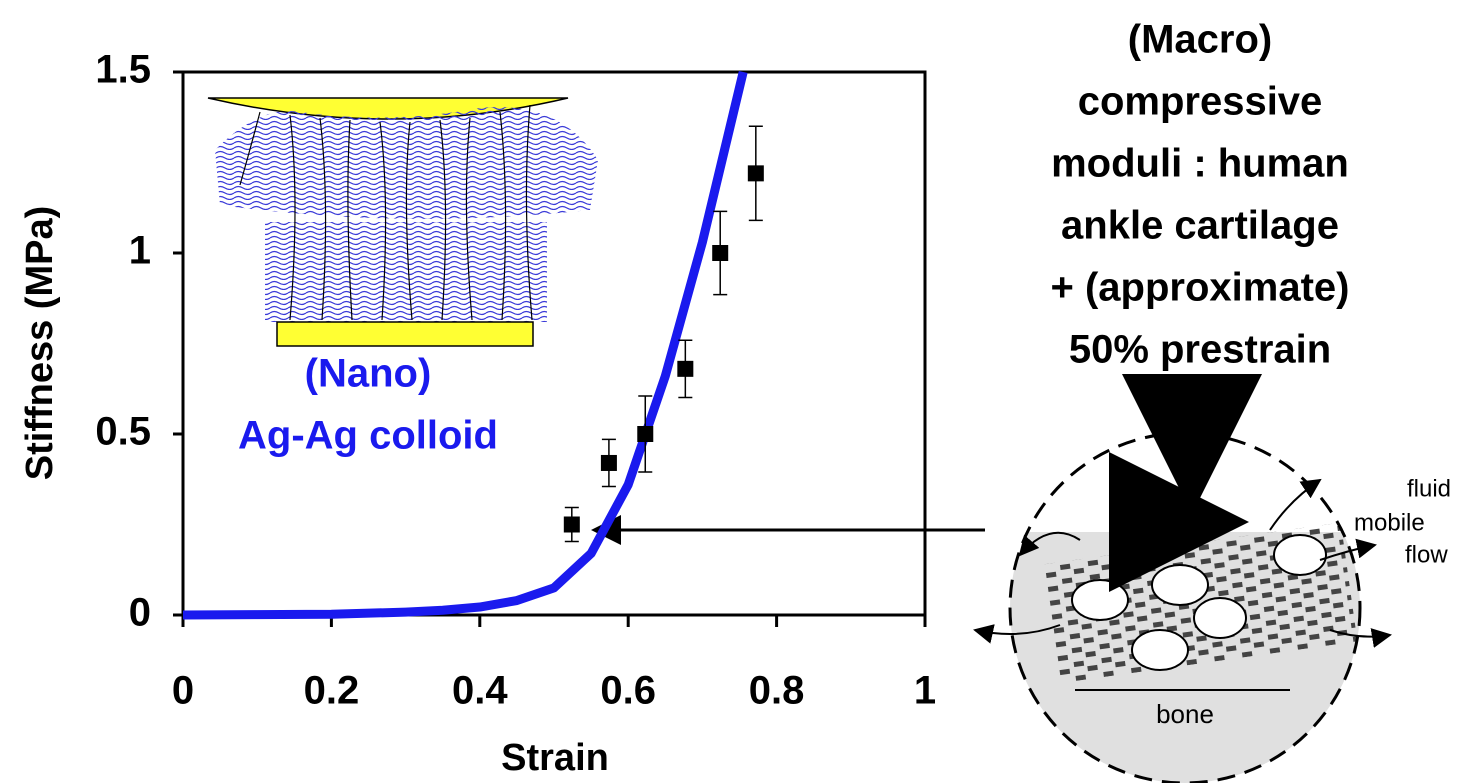 The image size is (1470, 783). What do you see at coordinates (628, 691) in the screenshot?
I see `x-tick-label: 0.6` at bounding box center [628, 691].